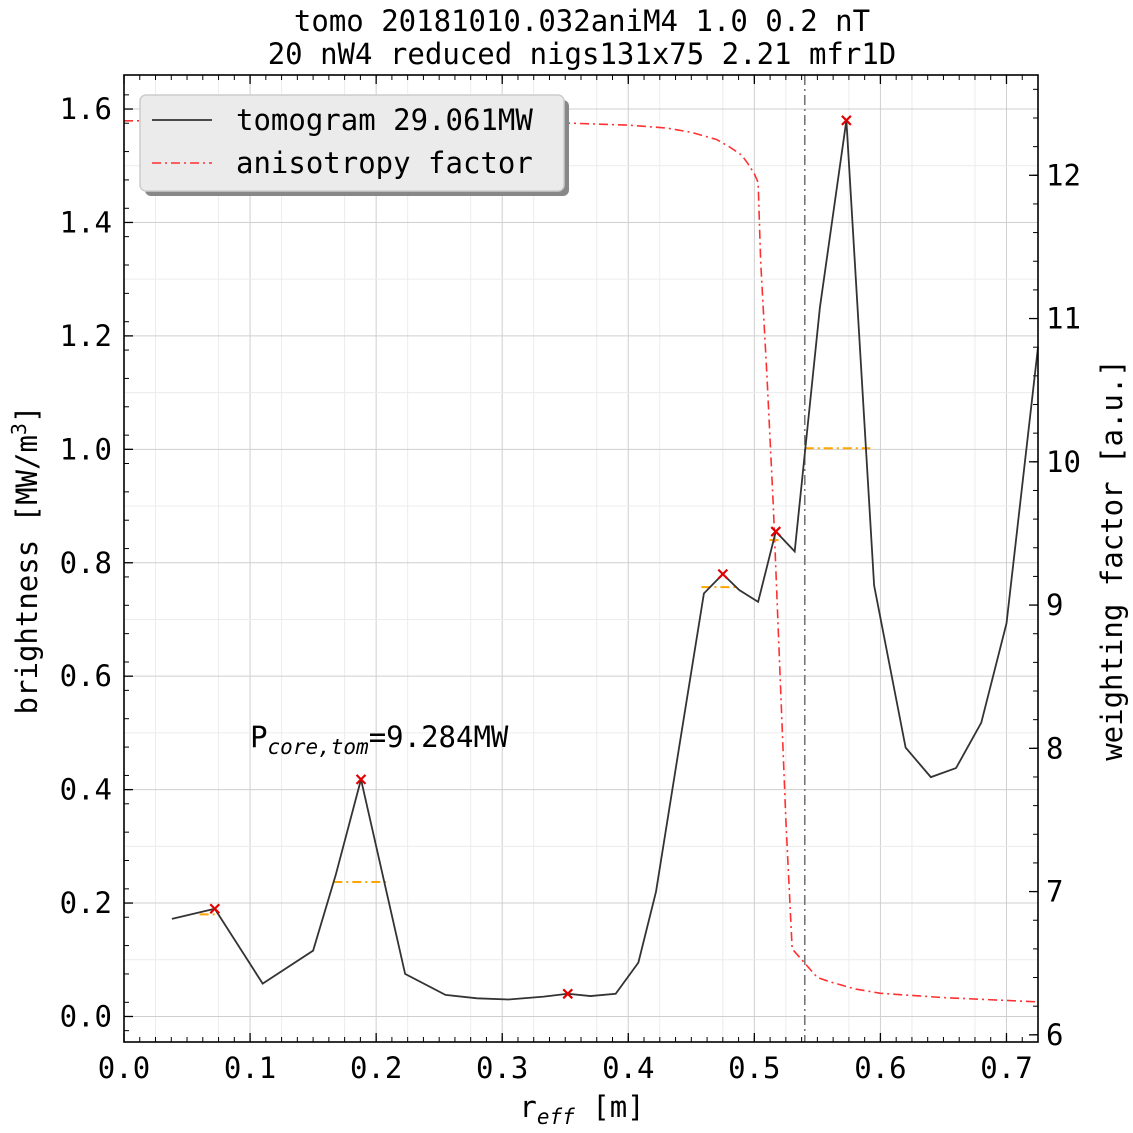 The image size is (1133, 1133). Describe the element at coordinates (27, 414) in the screenshot. I see `y-axis-label-end: ]` at that location.